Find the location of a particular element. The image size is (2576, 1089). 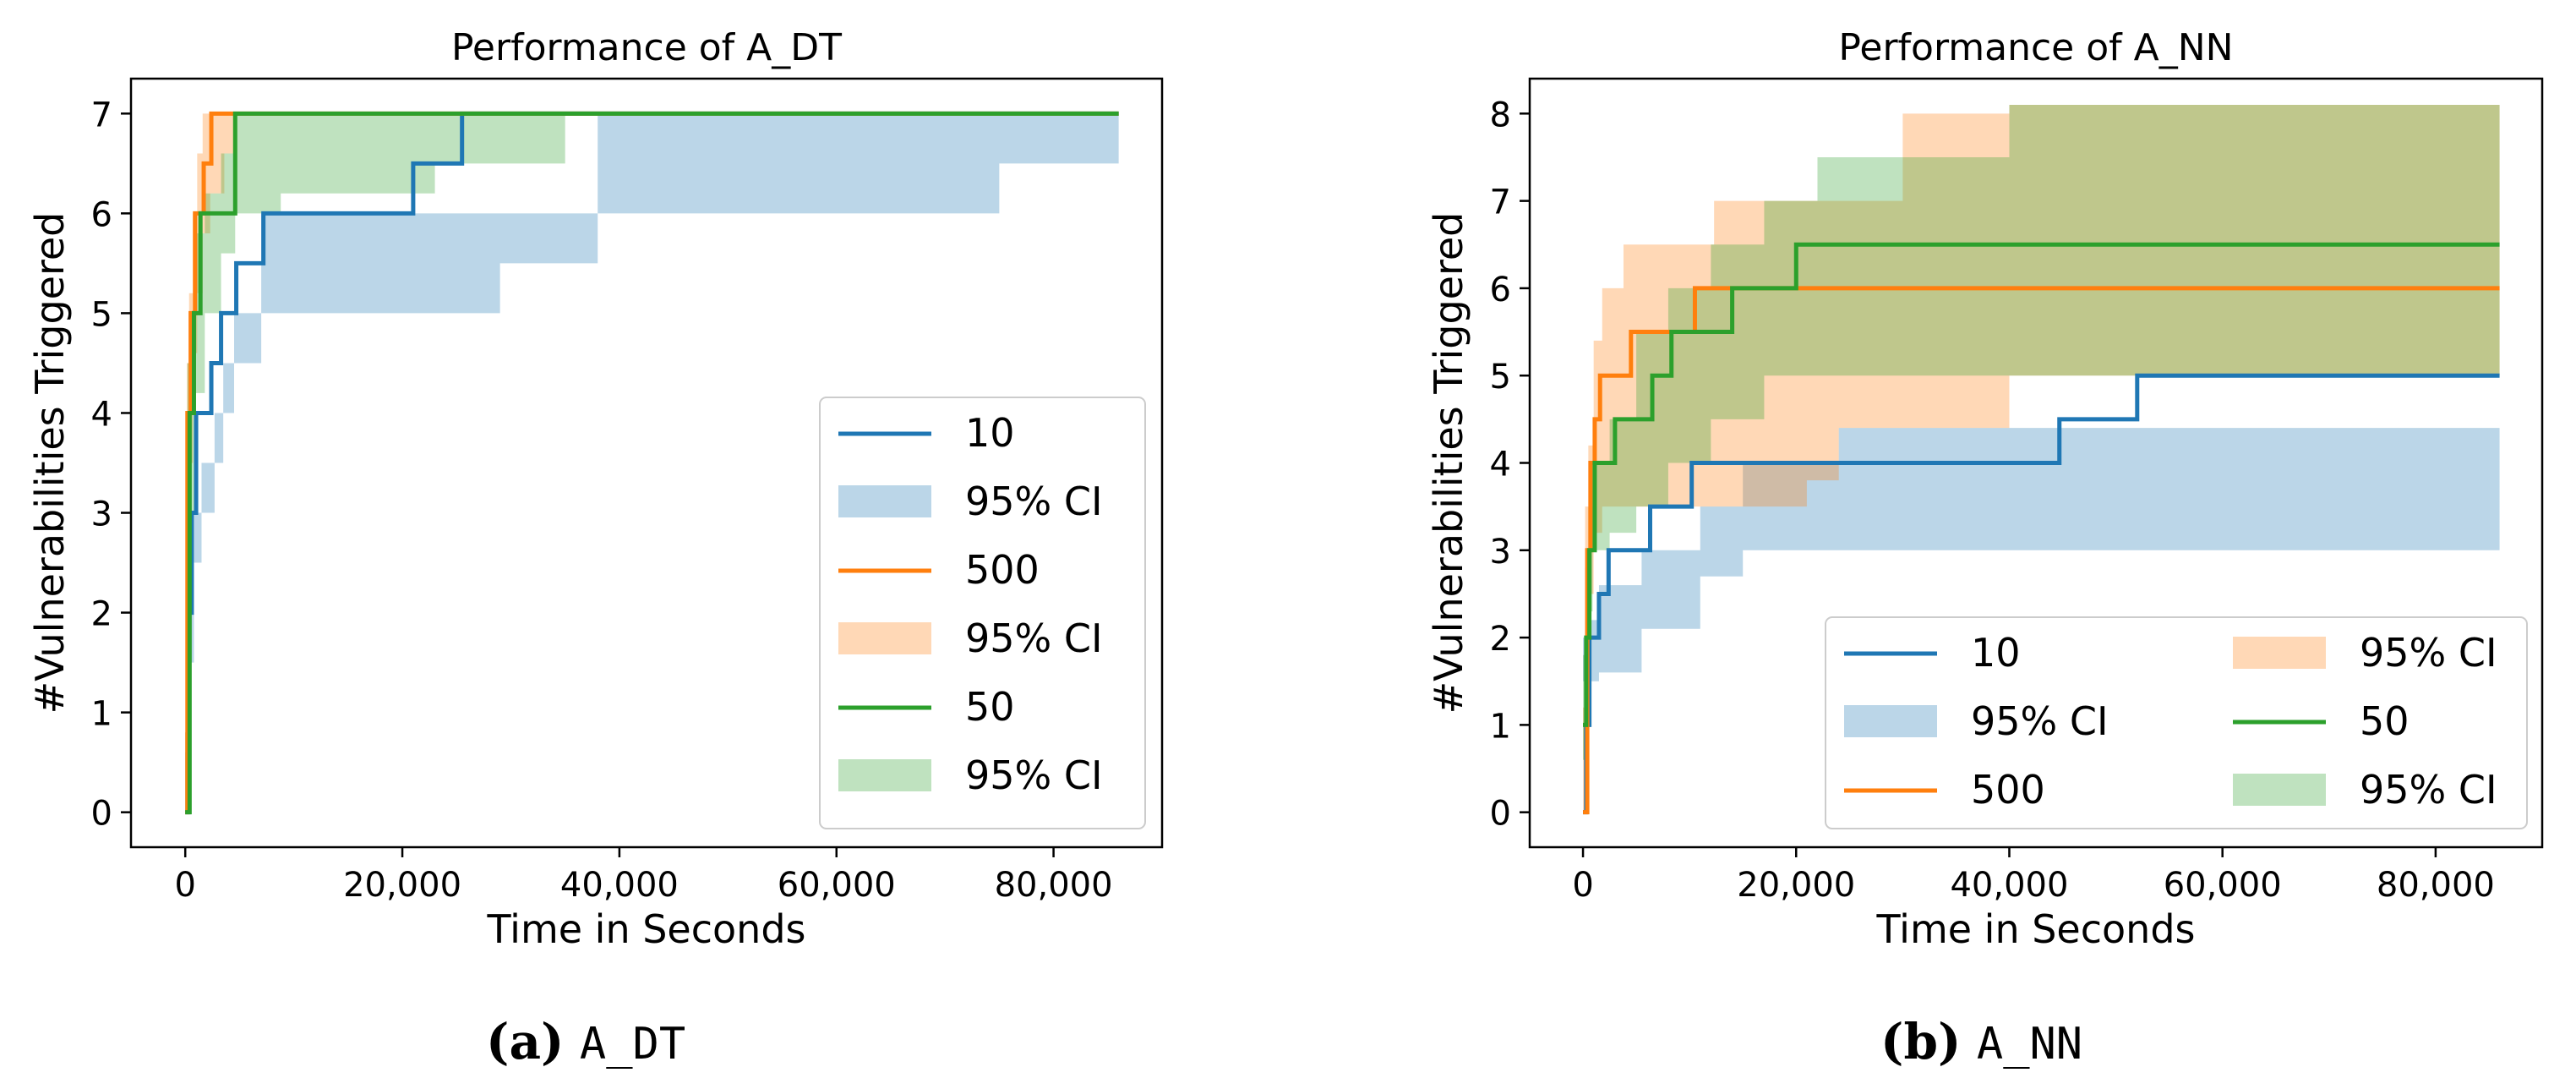

caption-a: (a) A_DT is located at coordinates (585, 1042).